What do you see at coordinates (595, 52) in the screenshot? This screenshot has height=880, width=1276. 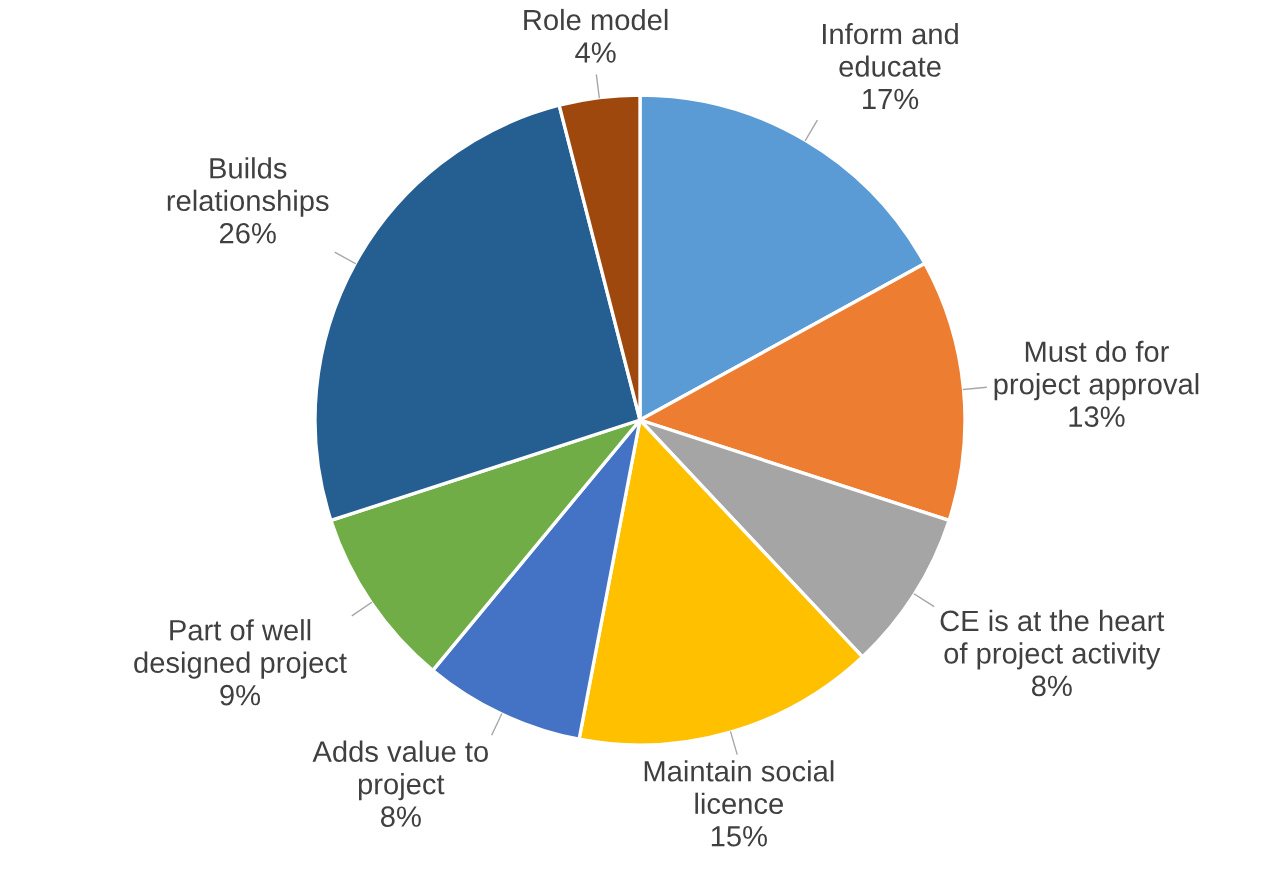 I see `data-label: 4%` at bounding box center [595, 52].